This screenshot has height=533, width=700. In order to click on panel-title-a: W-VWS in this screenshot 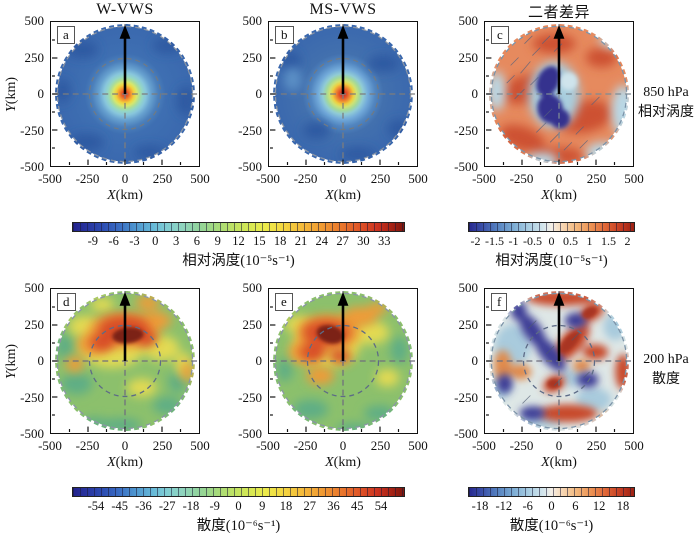, I will do `click(125, 9)`.